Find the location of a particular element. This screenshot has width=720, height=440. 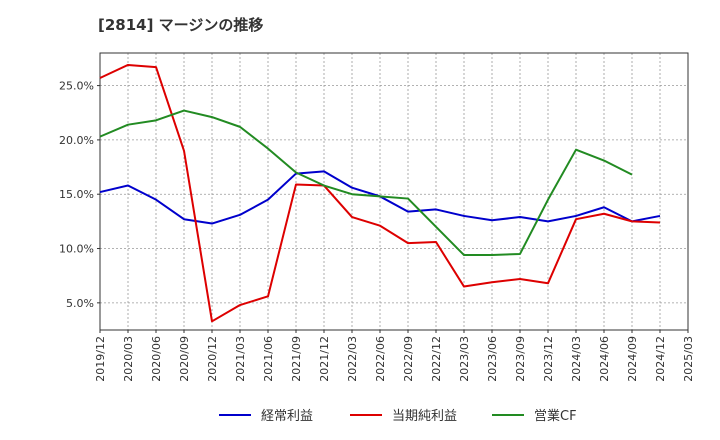

x-tick-label: 2024/12 is located at coordinates (660, 359).